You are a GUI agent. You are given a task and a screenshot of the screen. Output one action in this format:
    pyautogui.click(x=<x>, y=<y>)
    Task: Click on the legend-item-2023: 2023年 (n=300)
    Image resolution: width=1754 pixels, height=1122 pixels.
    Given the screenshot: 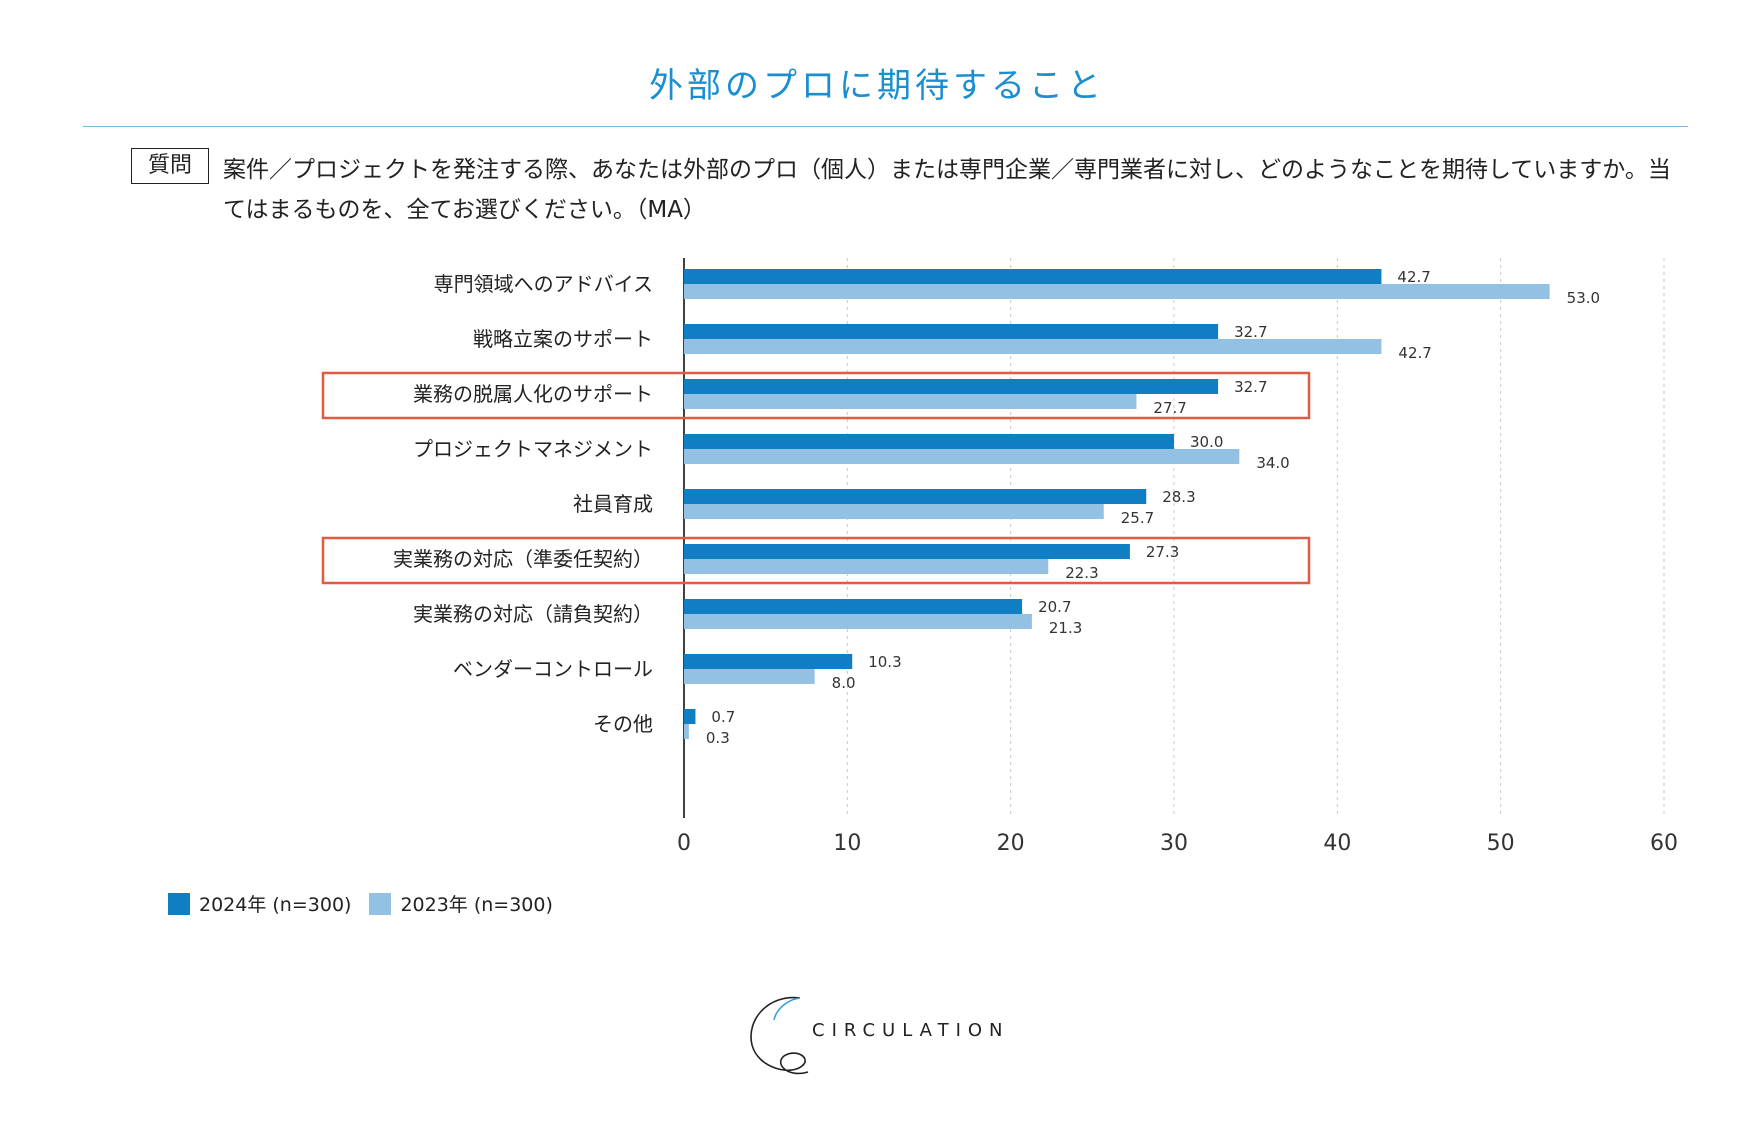 What is the action you would take?
    pyautogui.click(x=461, y=903)
    